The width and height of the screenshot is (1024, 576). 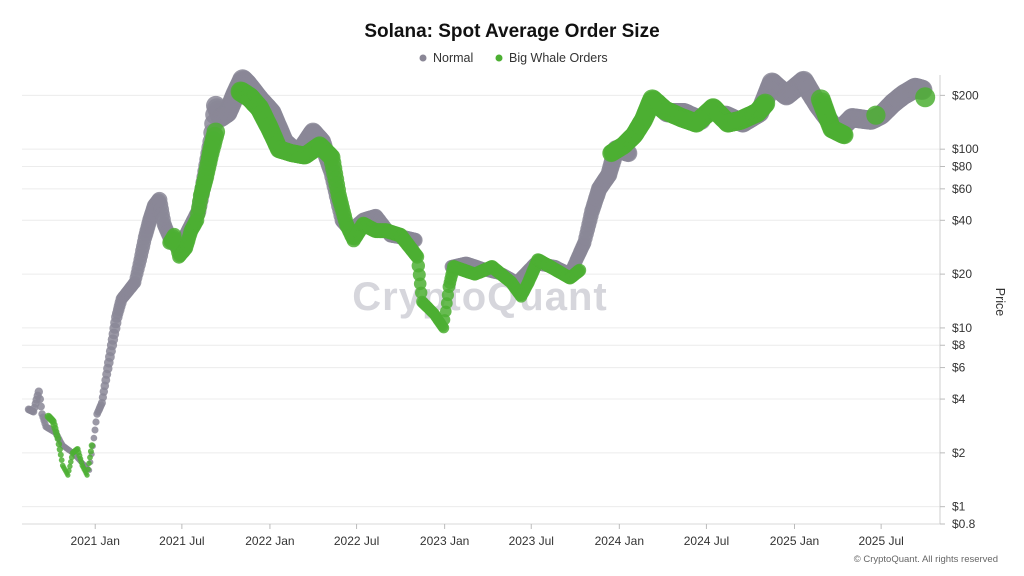 I want to click on x-tick-label-2025-jul: 2025 Jul, so click(x=880, y=541).